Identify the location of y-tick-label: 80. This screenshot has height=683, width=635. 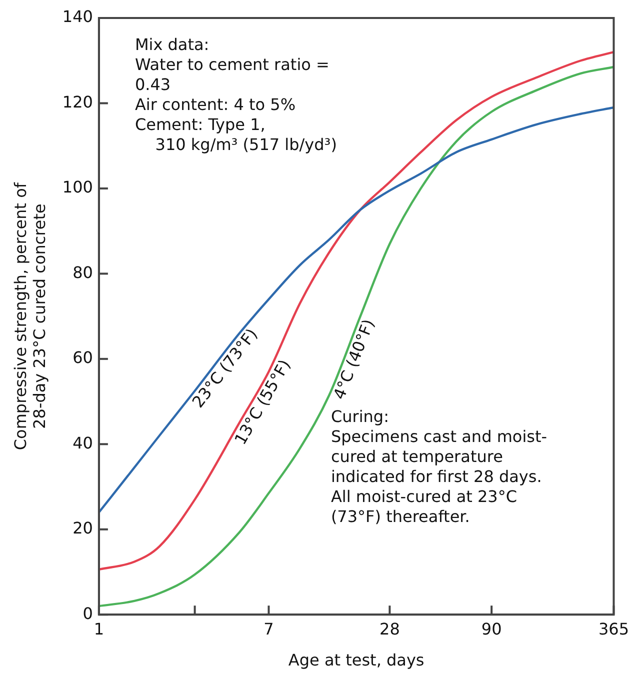
(82, 272).